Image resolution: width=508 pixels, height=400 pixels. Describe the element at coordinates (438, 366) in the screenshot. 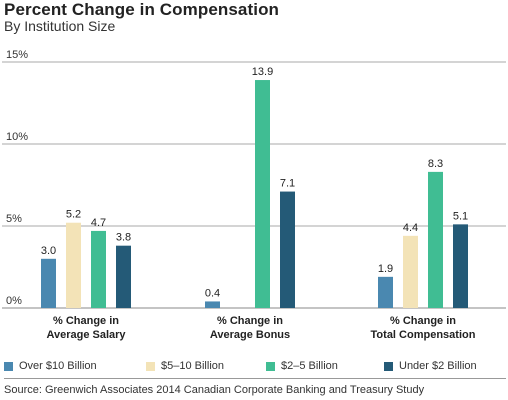

I see `legend-label: Under $2 Billion` at that location.